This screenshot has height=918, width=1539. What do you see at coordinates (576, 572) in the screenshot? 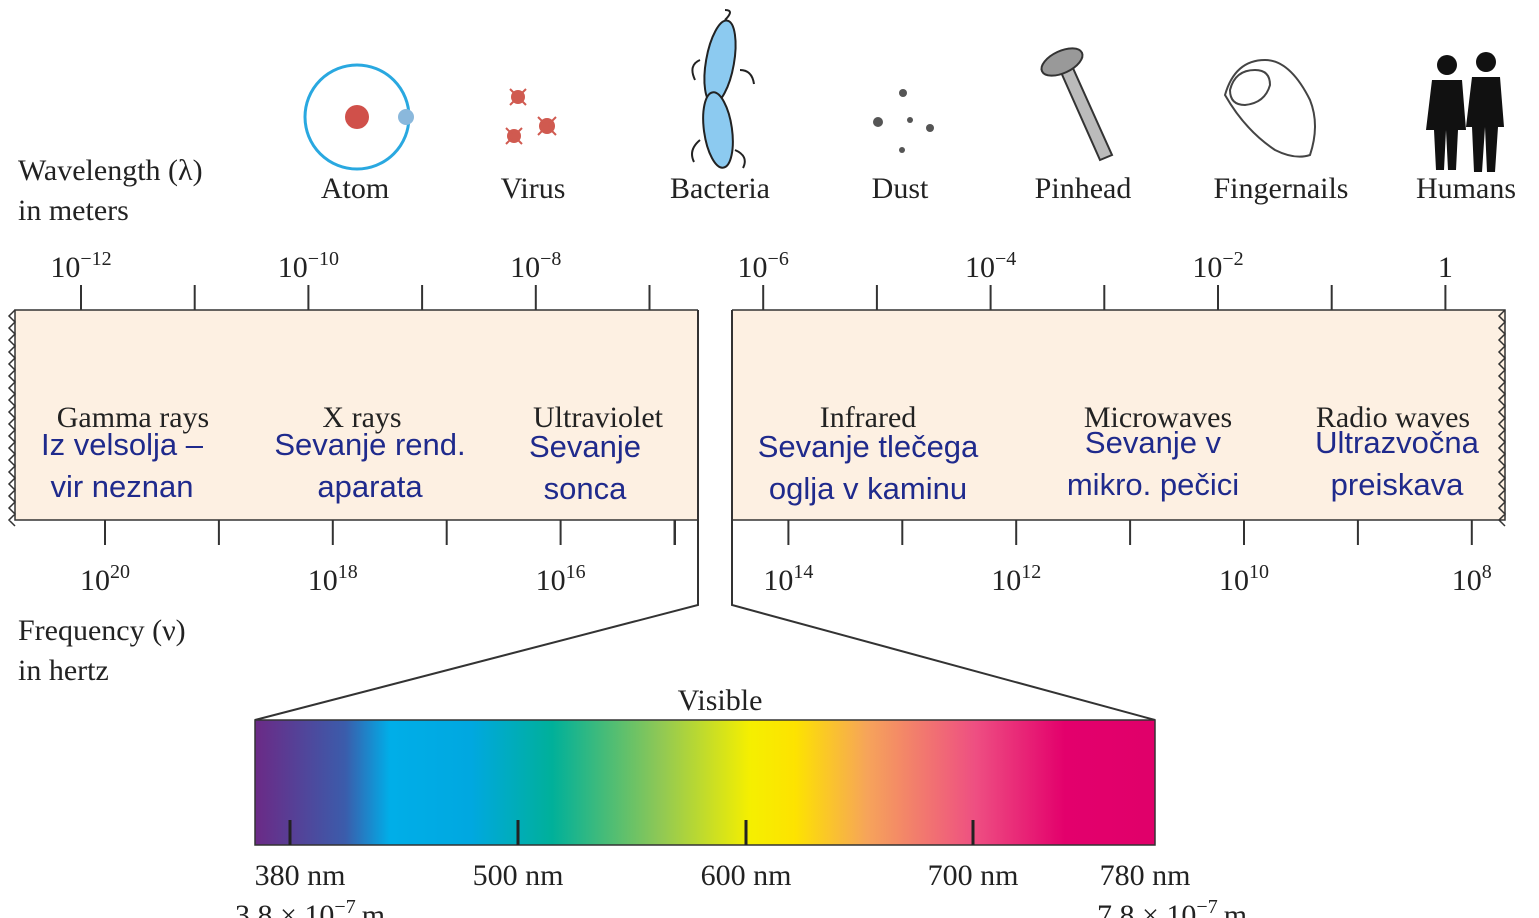
I see `tick-exponent: 16` at bounding box center [576, 572].